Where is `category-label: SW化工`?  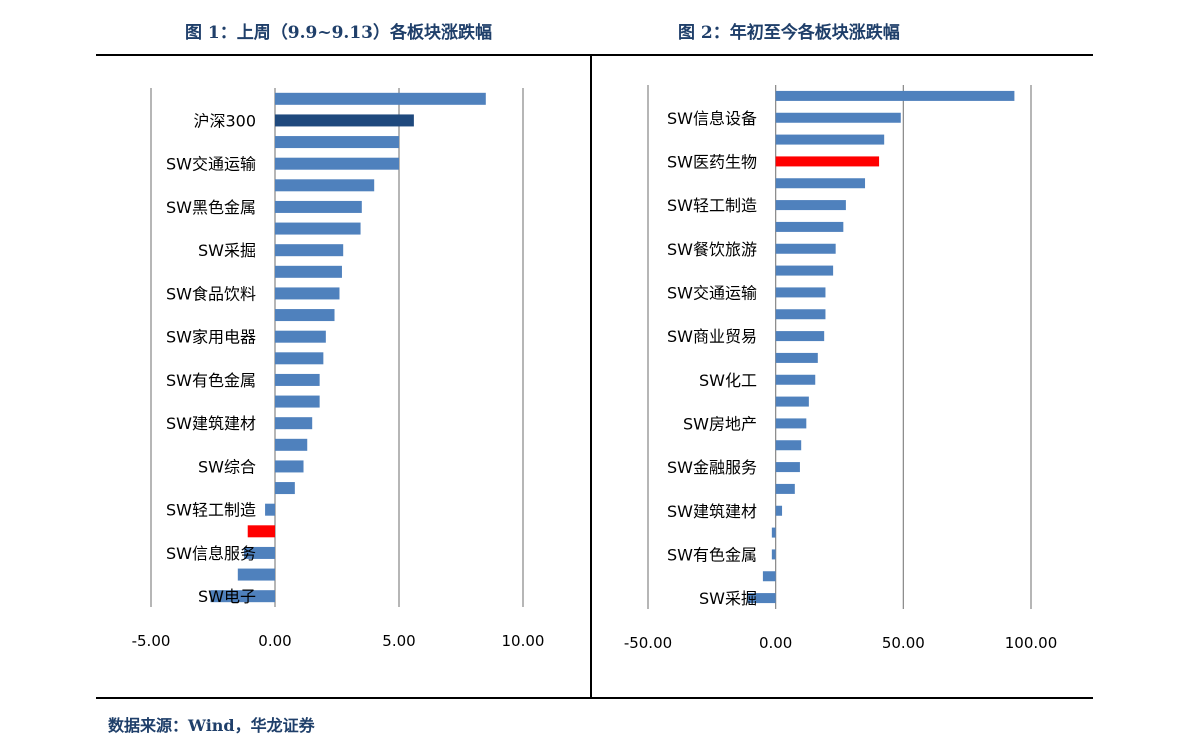
category-label: SW化工 is located at coordinates (728, 380).